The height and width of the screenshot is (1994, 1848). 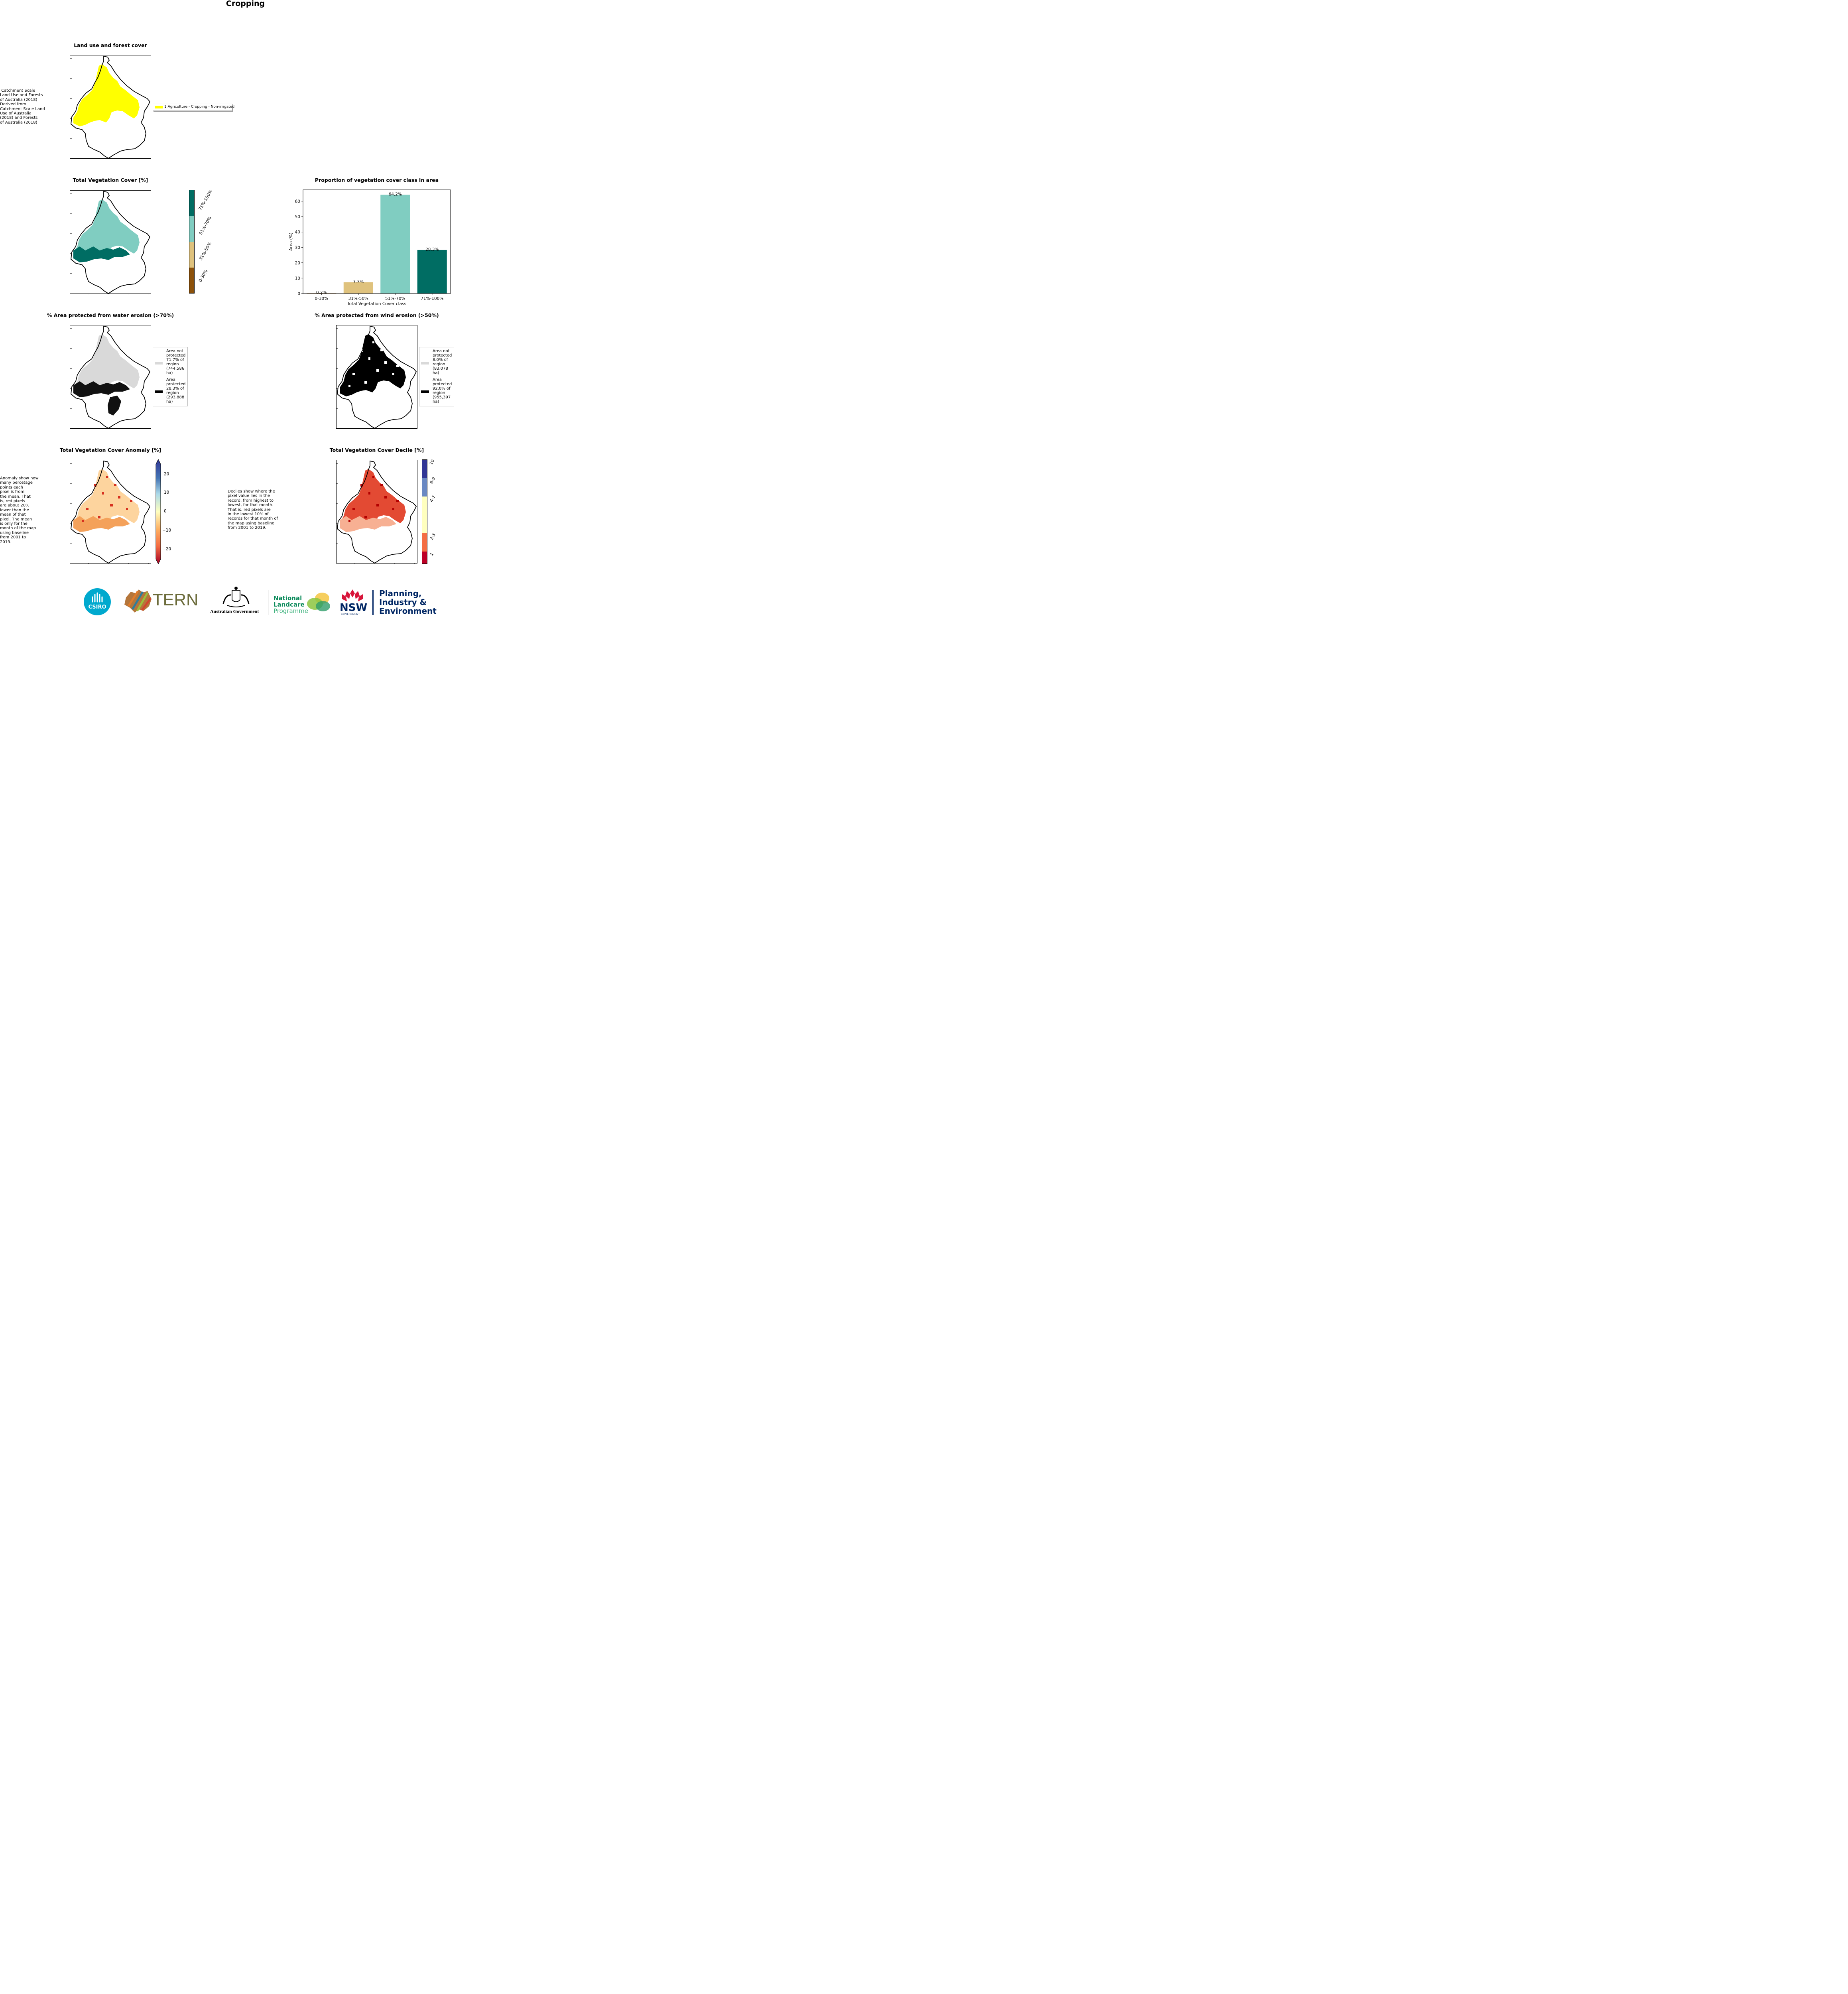 What do you see at coordinates (291, 611) in the screenshot?
I see `landcare-line3: Programme` at bounding box center [291, 611].